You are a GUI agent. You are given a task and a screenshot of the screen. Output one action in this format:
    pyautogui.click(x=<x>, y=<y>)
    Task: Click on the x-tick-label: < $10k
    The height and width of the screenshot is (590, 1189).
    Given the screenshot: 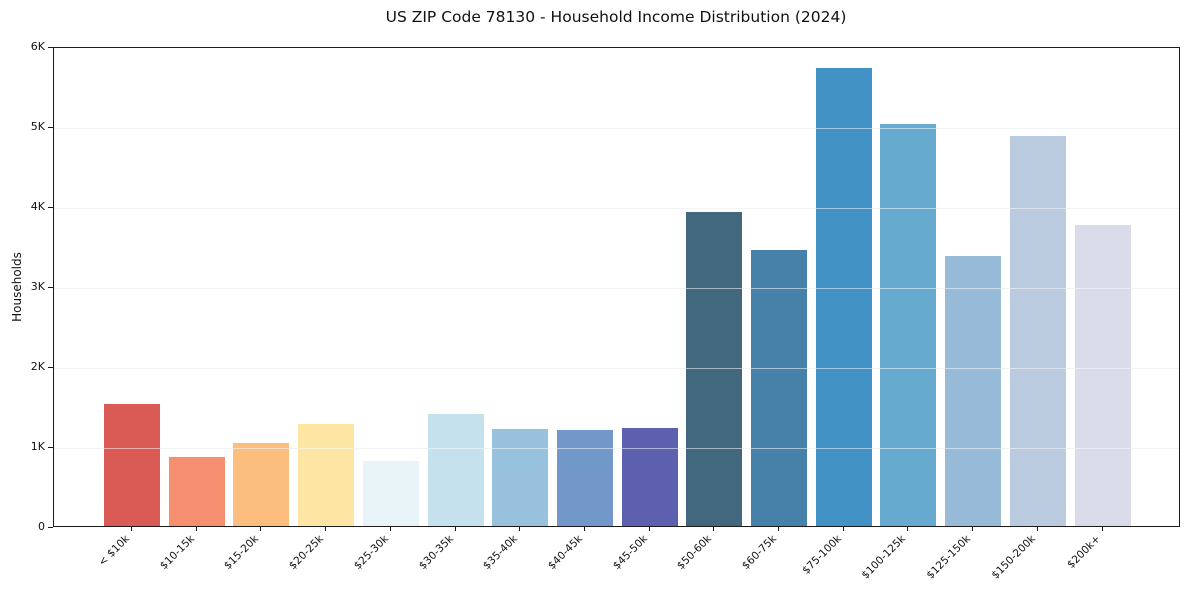 What is the action you would take?
    pyautogui.click(x=114, y=550)
    